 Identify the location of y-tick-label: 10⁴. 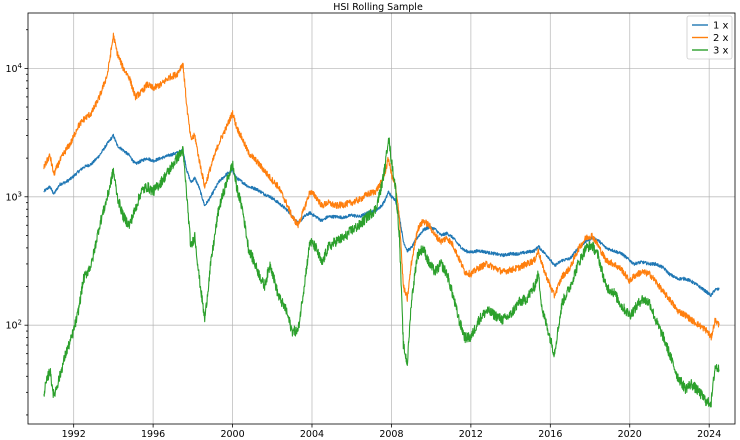
(13, 68).